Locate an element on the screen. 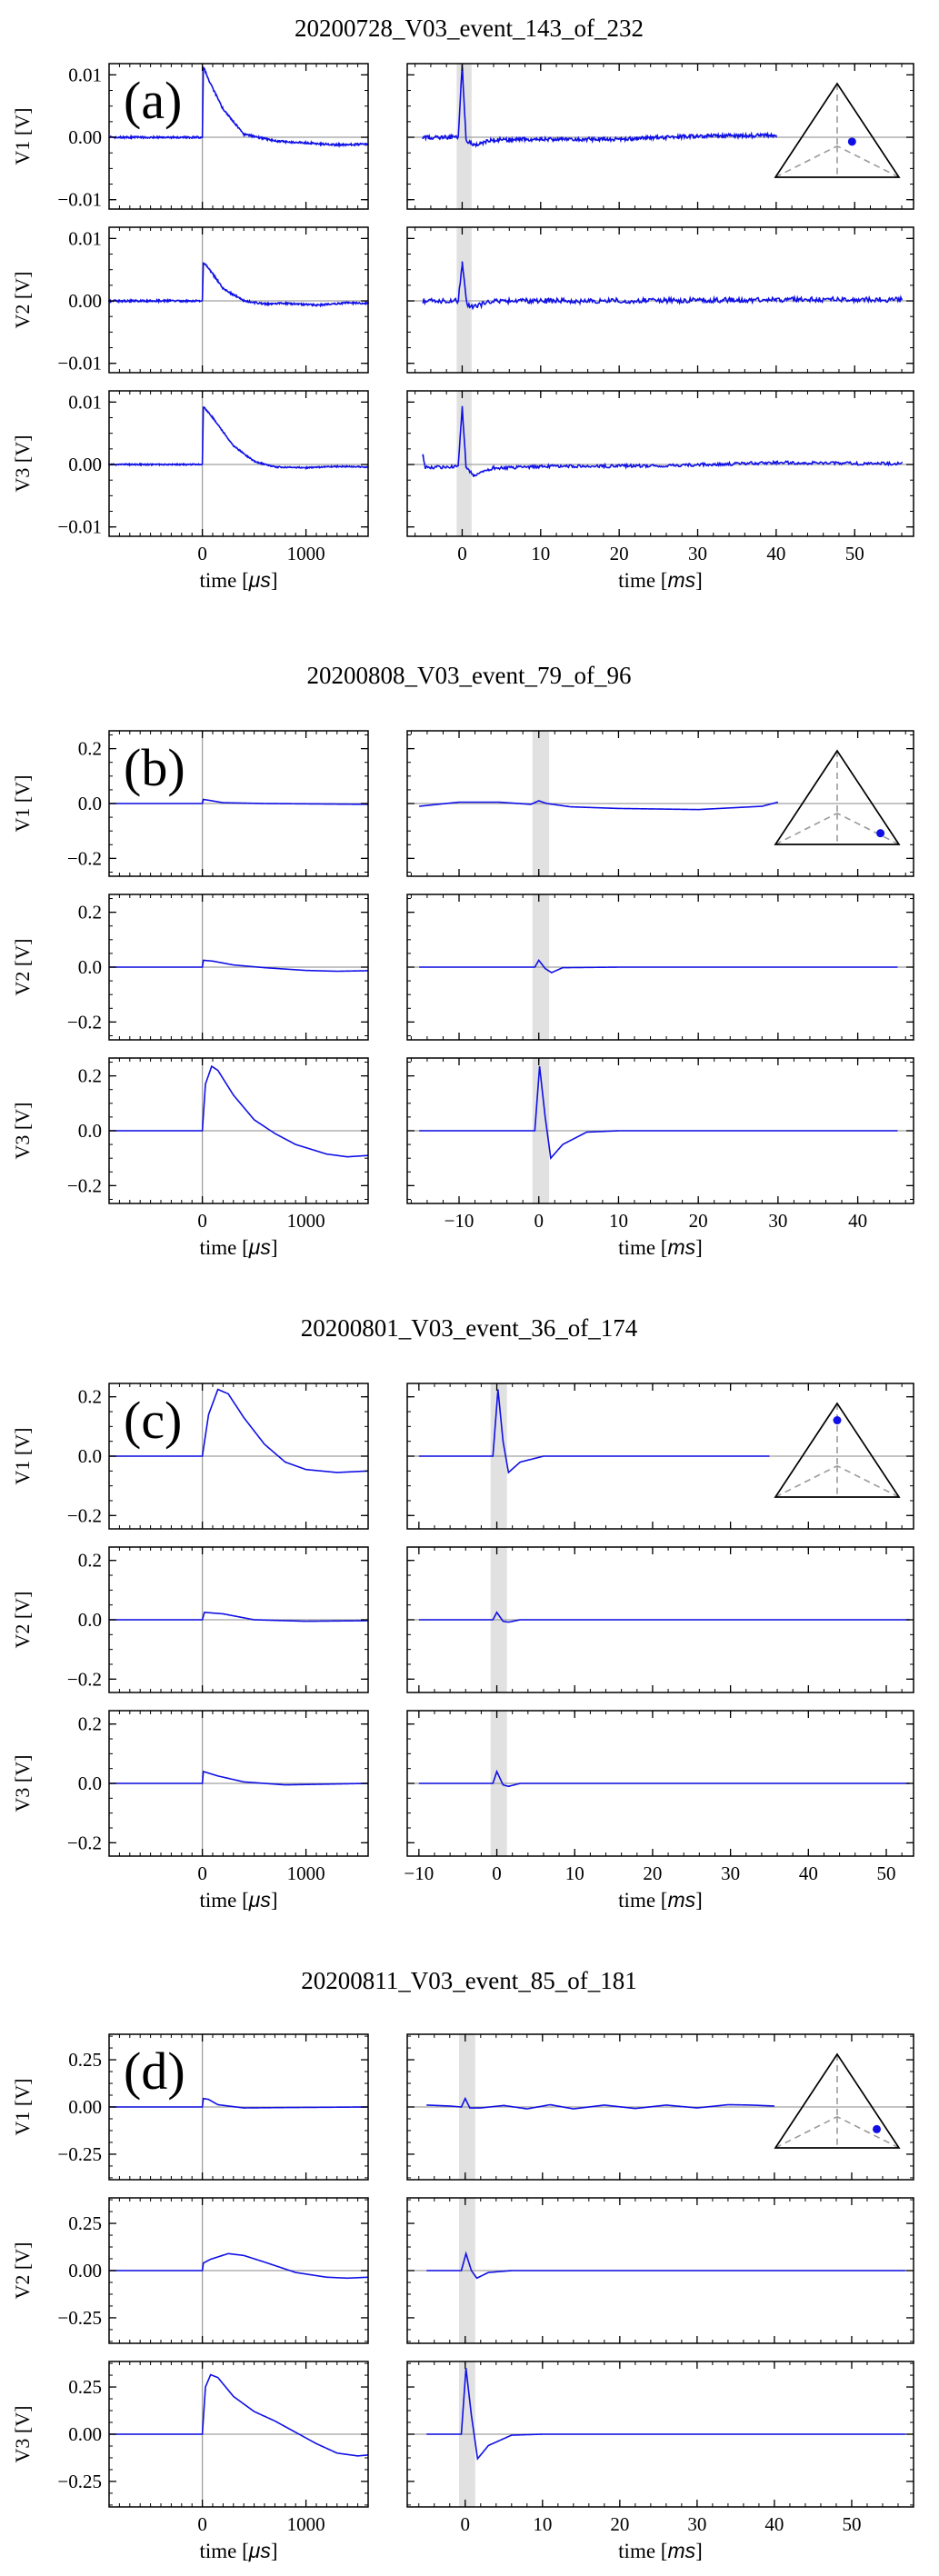 This screenshot has width=939, height=2576. subplot-left-1: 0.2 0.0 −0.2 V1 [V] is located at coordinates (190, 1456).